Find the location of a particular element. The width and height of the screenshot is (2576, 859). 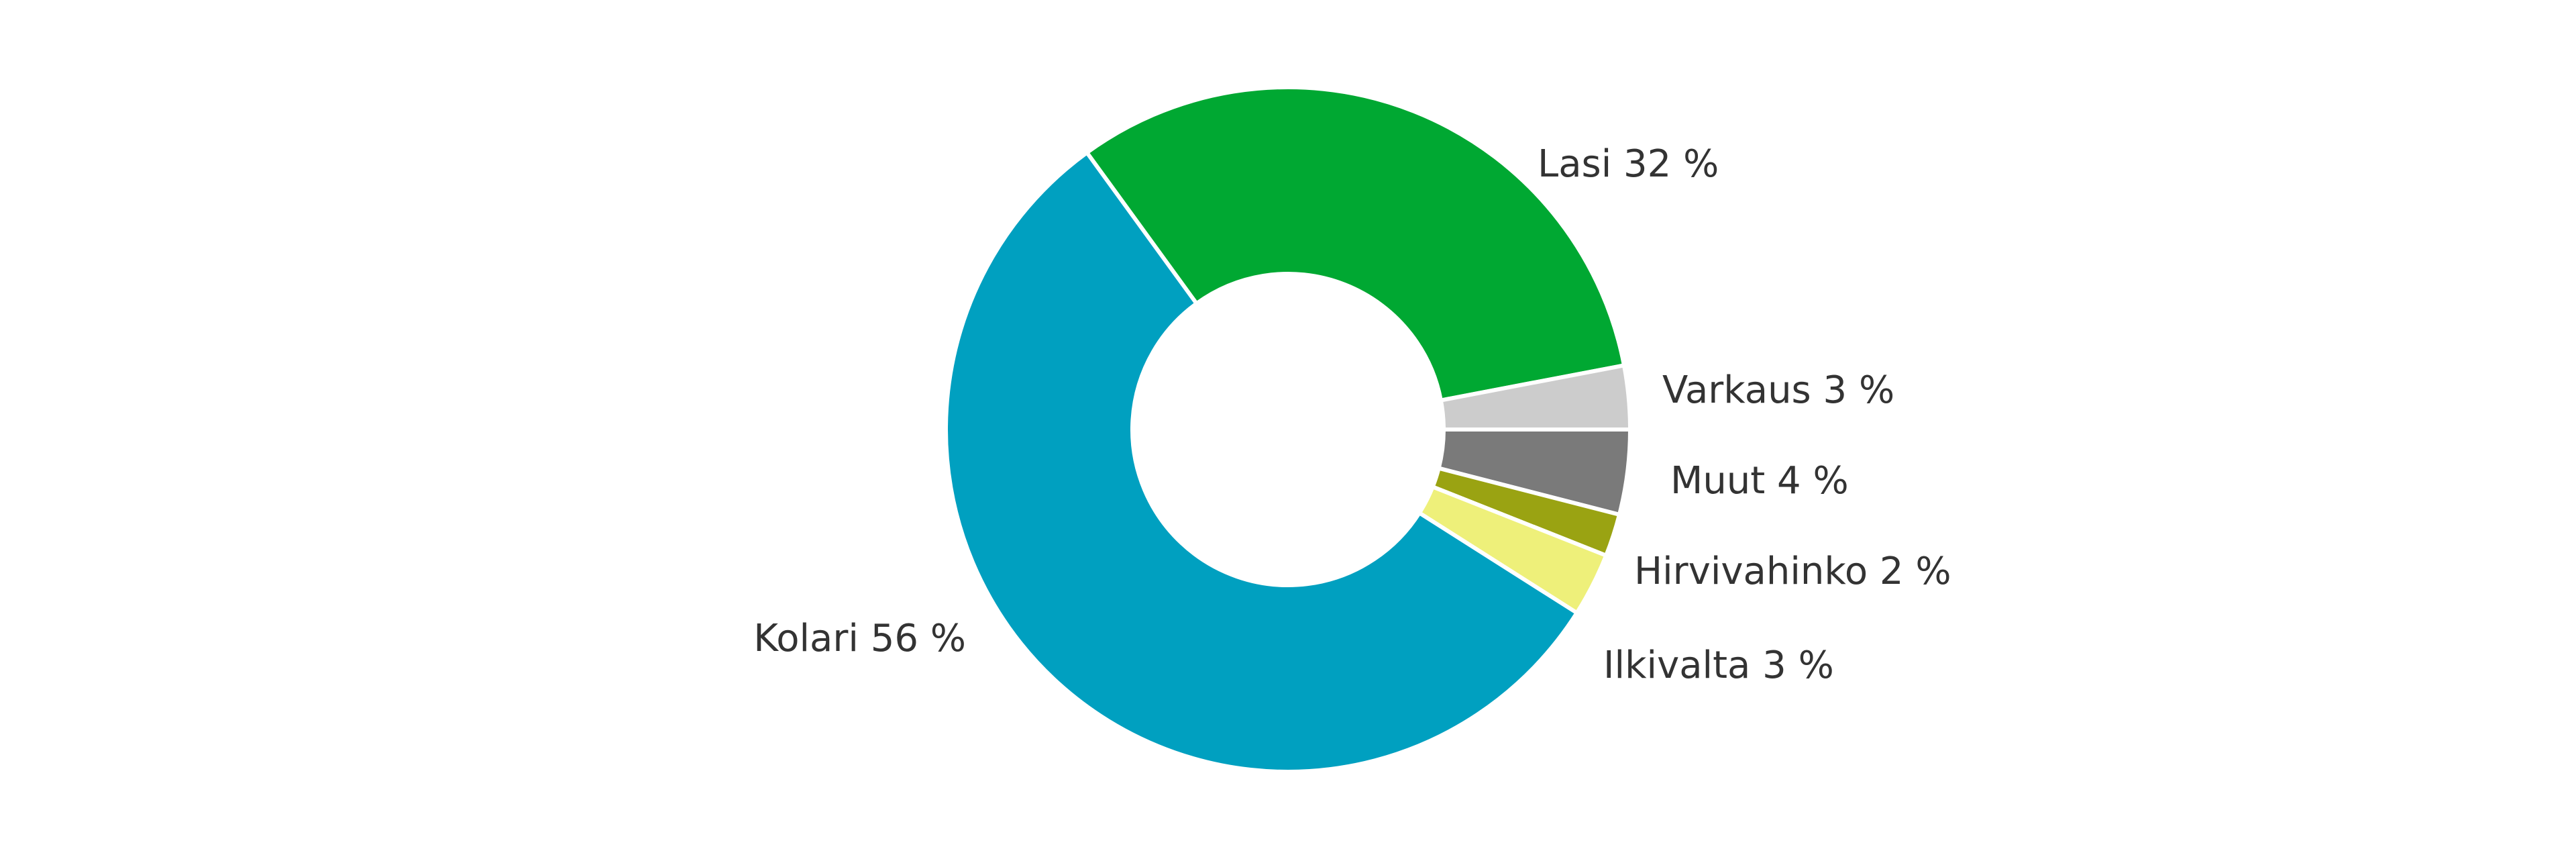

slice-label-0: Lasi 32 % is located at coordinates (1628, 164).